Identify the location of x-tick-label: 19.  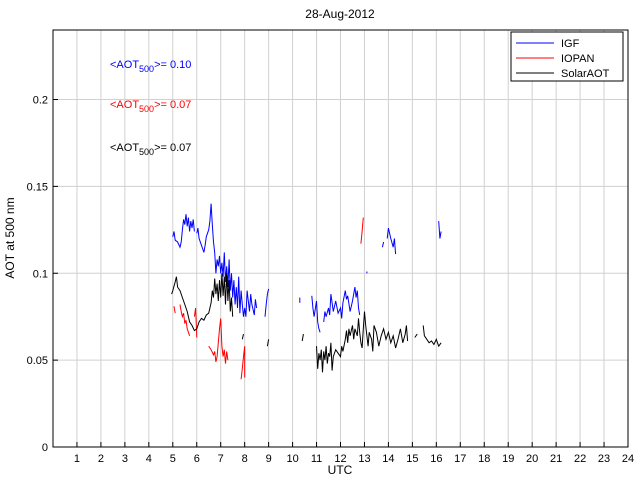
(508, 459).